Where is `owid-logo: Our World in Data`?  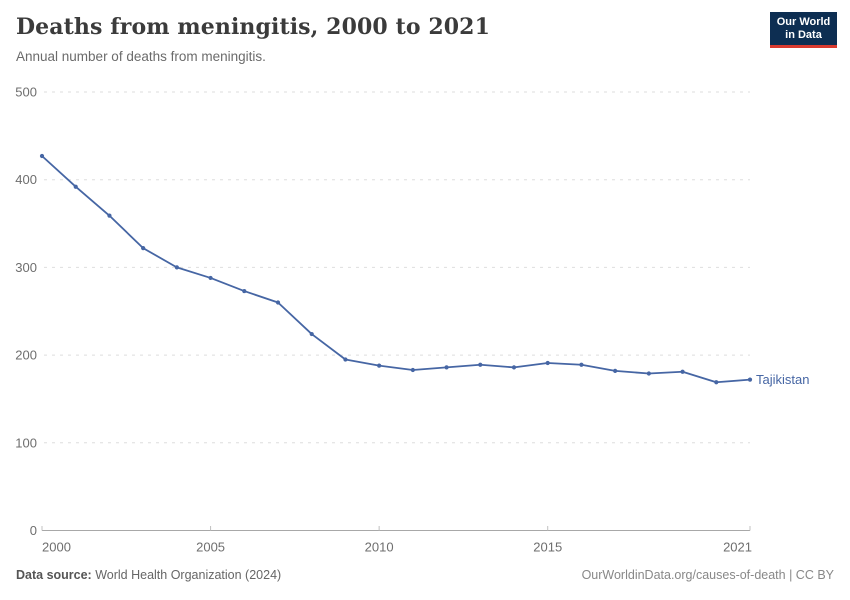
owid-logo: Our World in Data is located at coordinates (803, 30).